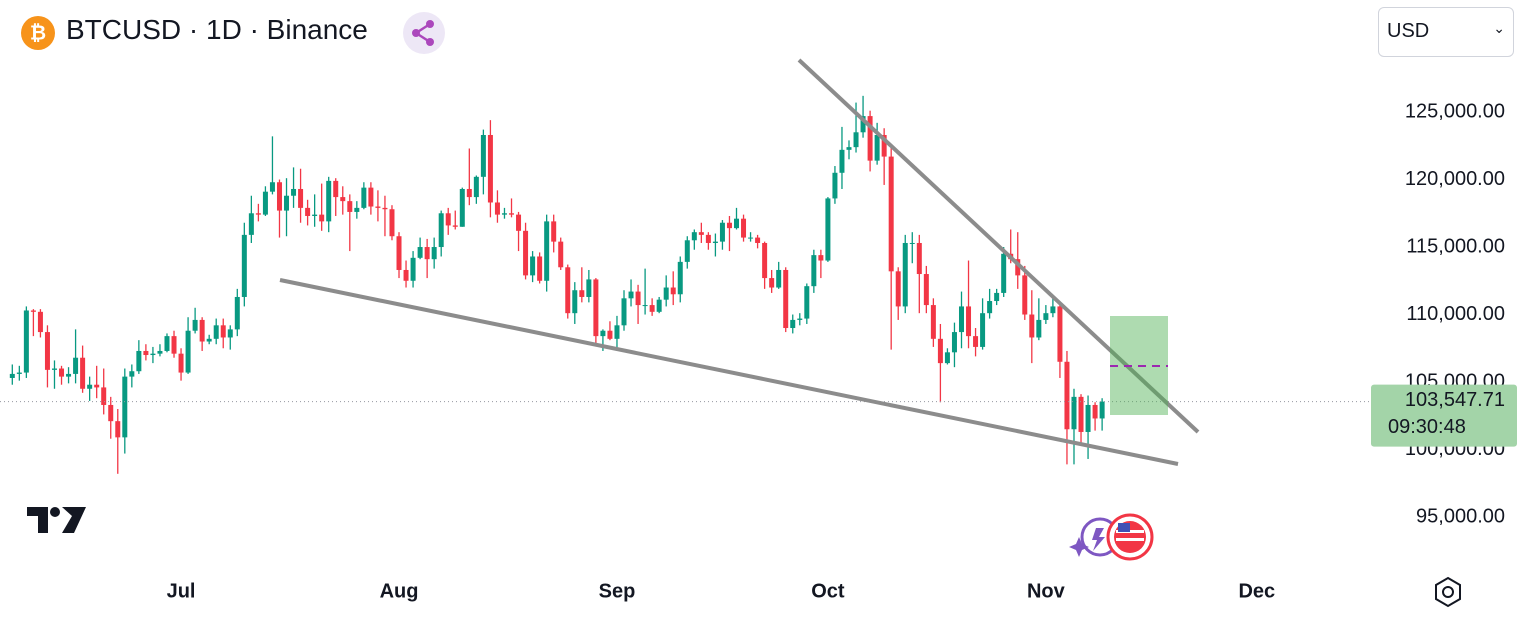  Describe the element at coordinates (181, 591) in the screenshot. I see `x-tick-label: Jul` at that location.